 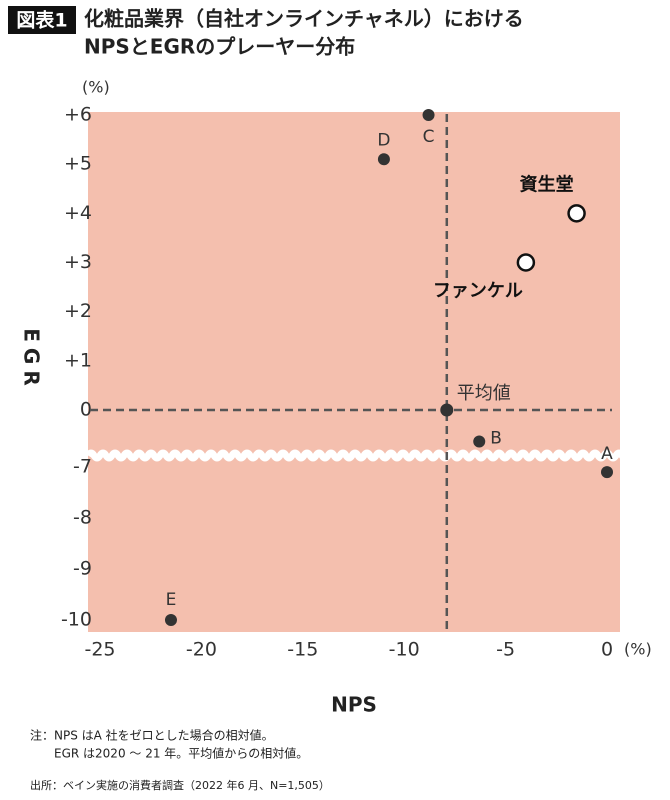 What do you see at coordinates (302, 650) in the screenshot?
I see `x-tick-label: -15` at bounding box center [302, 650].